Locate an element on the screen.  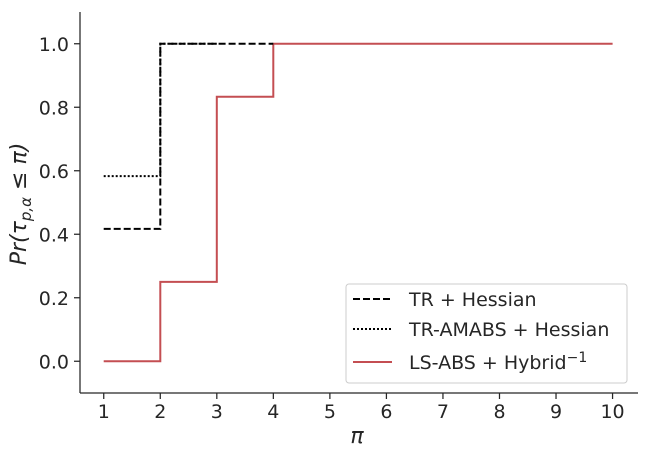
x-tick-label: 1 is located at coordinates (104, 412).